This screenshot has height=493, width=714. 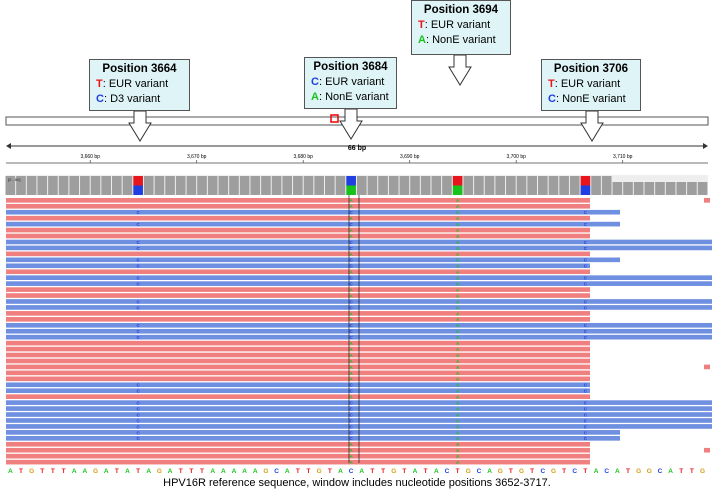 I want to click on span-right-arrow, so click(x=705, y=146).